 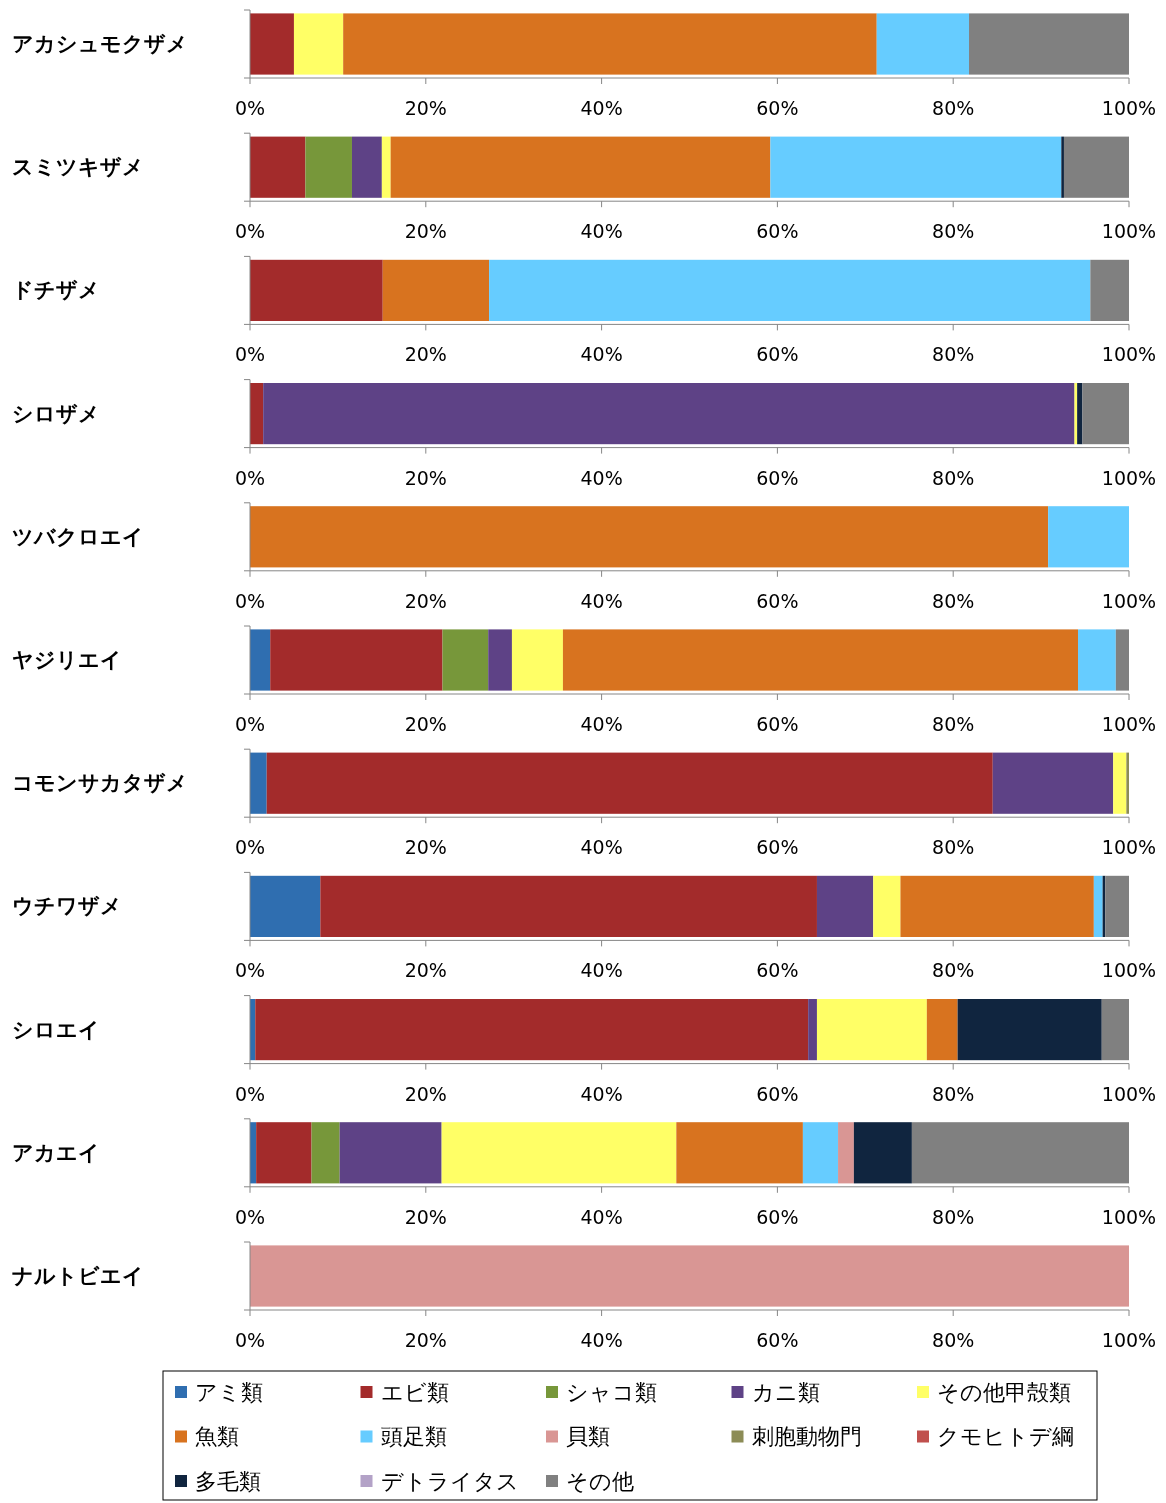 What do you see at coordinates (56, 1152) in the screenshot?
I see `y-tick-label: アカエイ` at bounding box center [56, 1152].